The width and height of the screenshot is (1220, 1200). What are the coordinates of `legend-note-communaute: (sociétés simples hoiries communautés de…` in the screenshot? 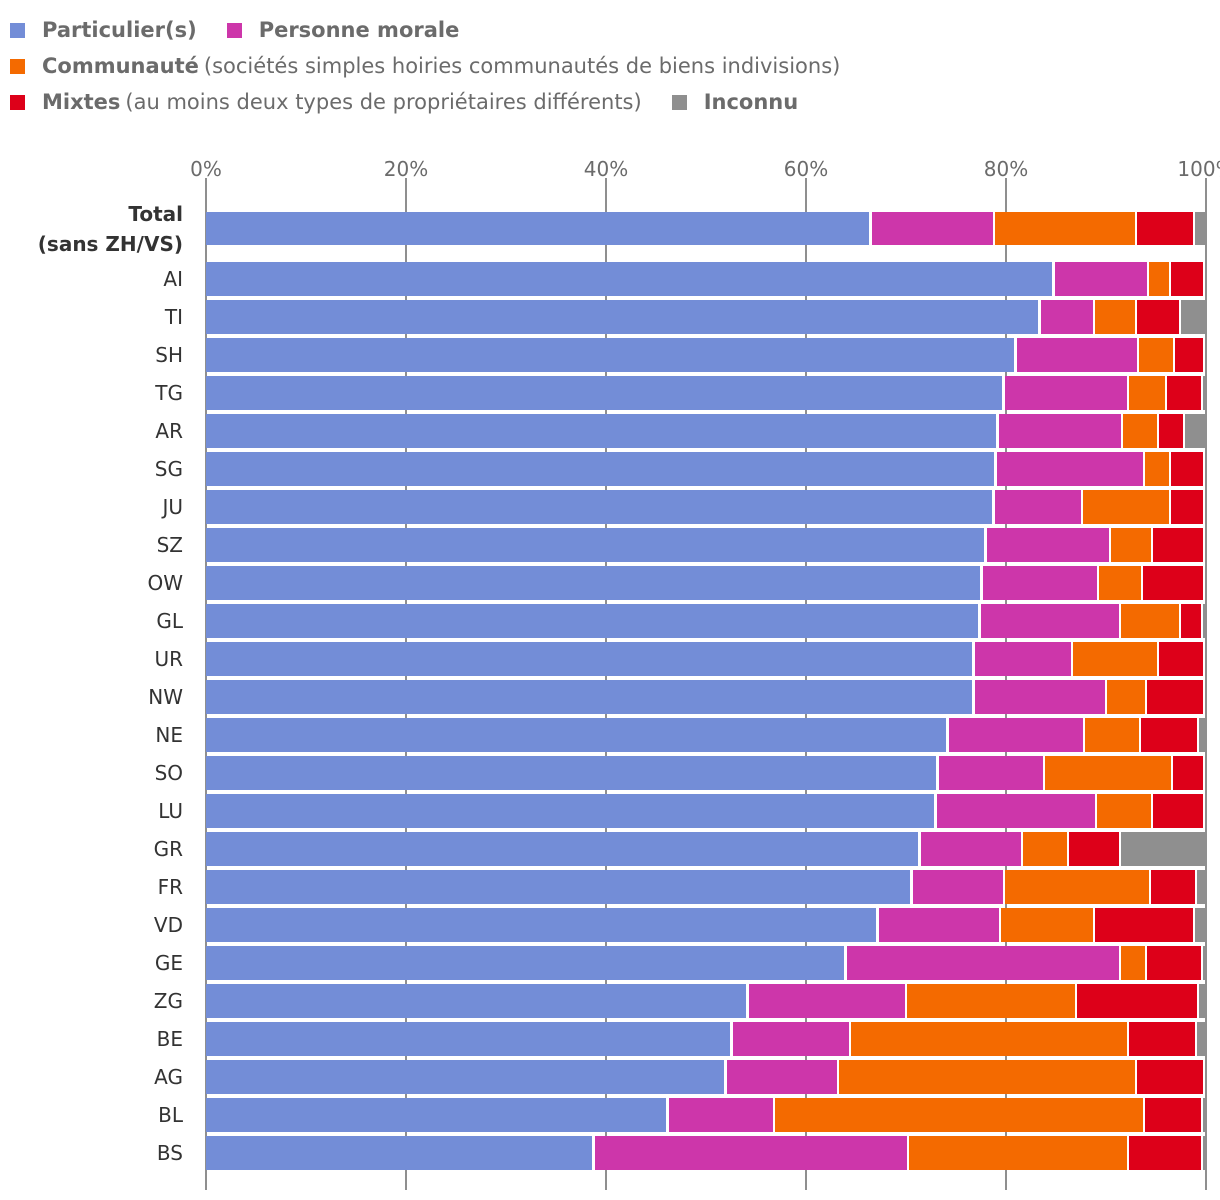 It's located at (522, 66).